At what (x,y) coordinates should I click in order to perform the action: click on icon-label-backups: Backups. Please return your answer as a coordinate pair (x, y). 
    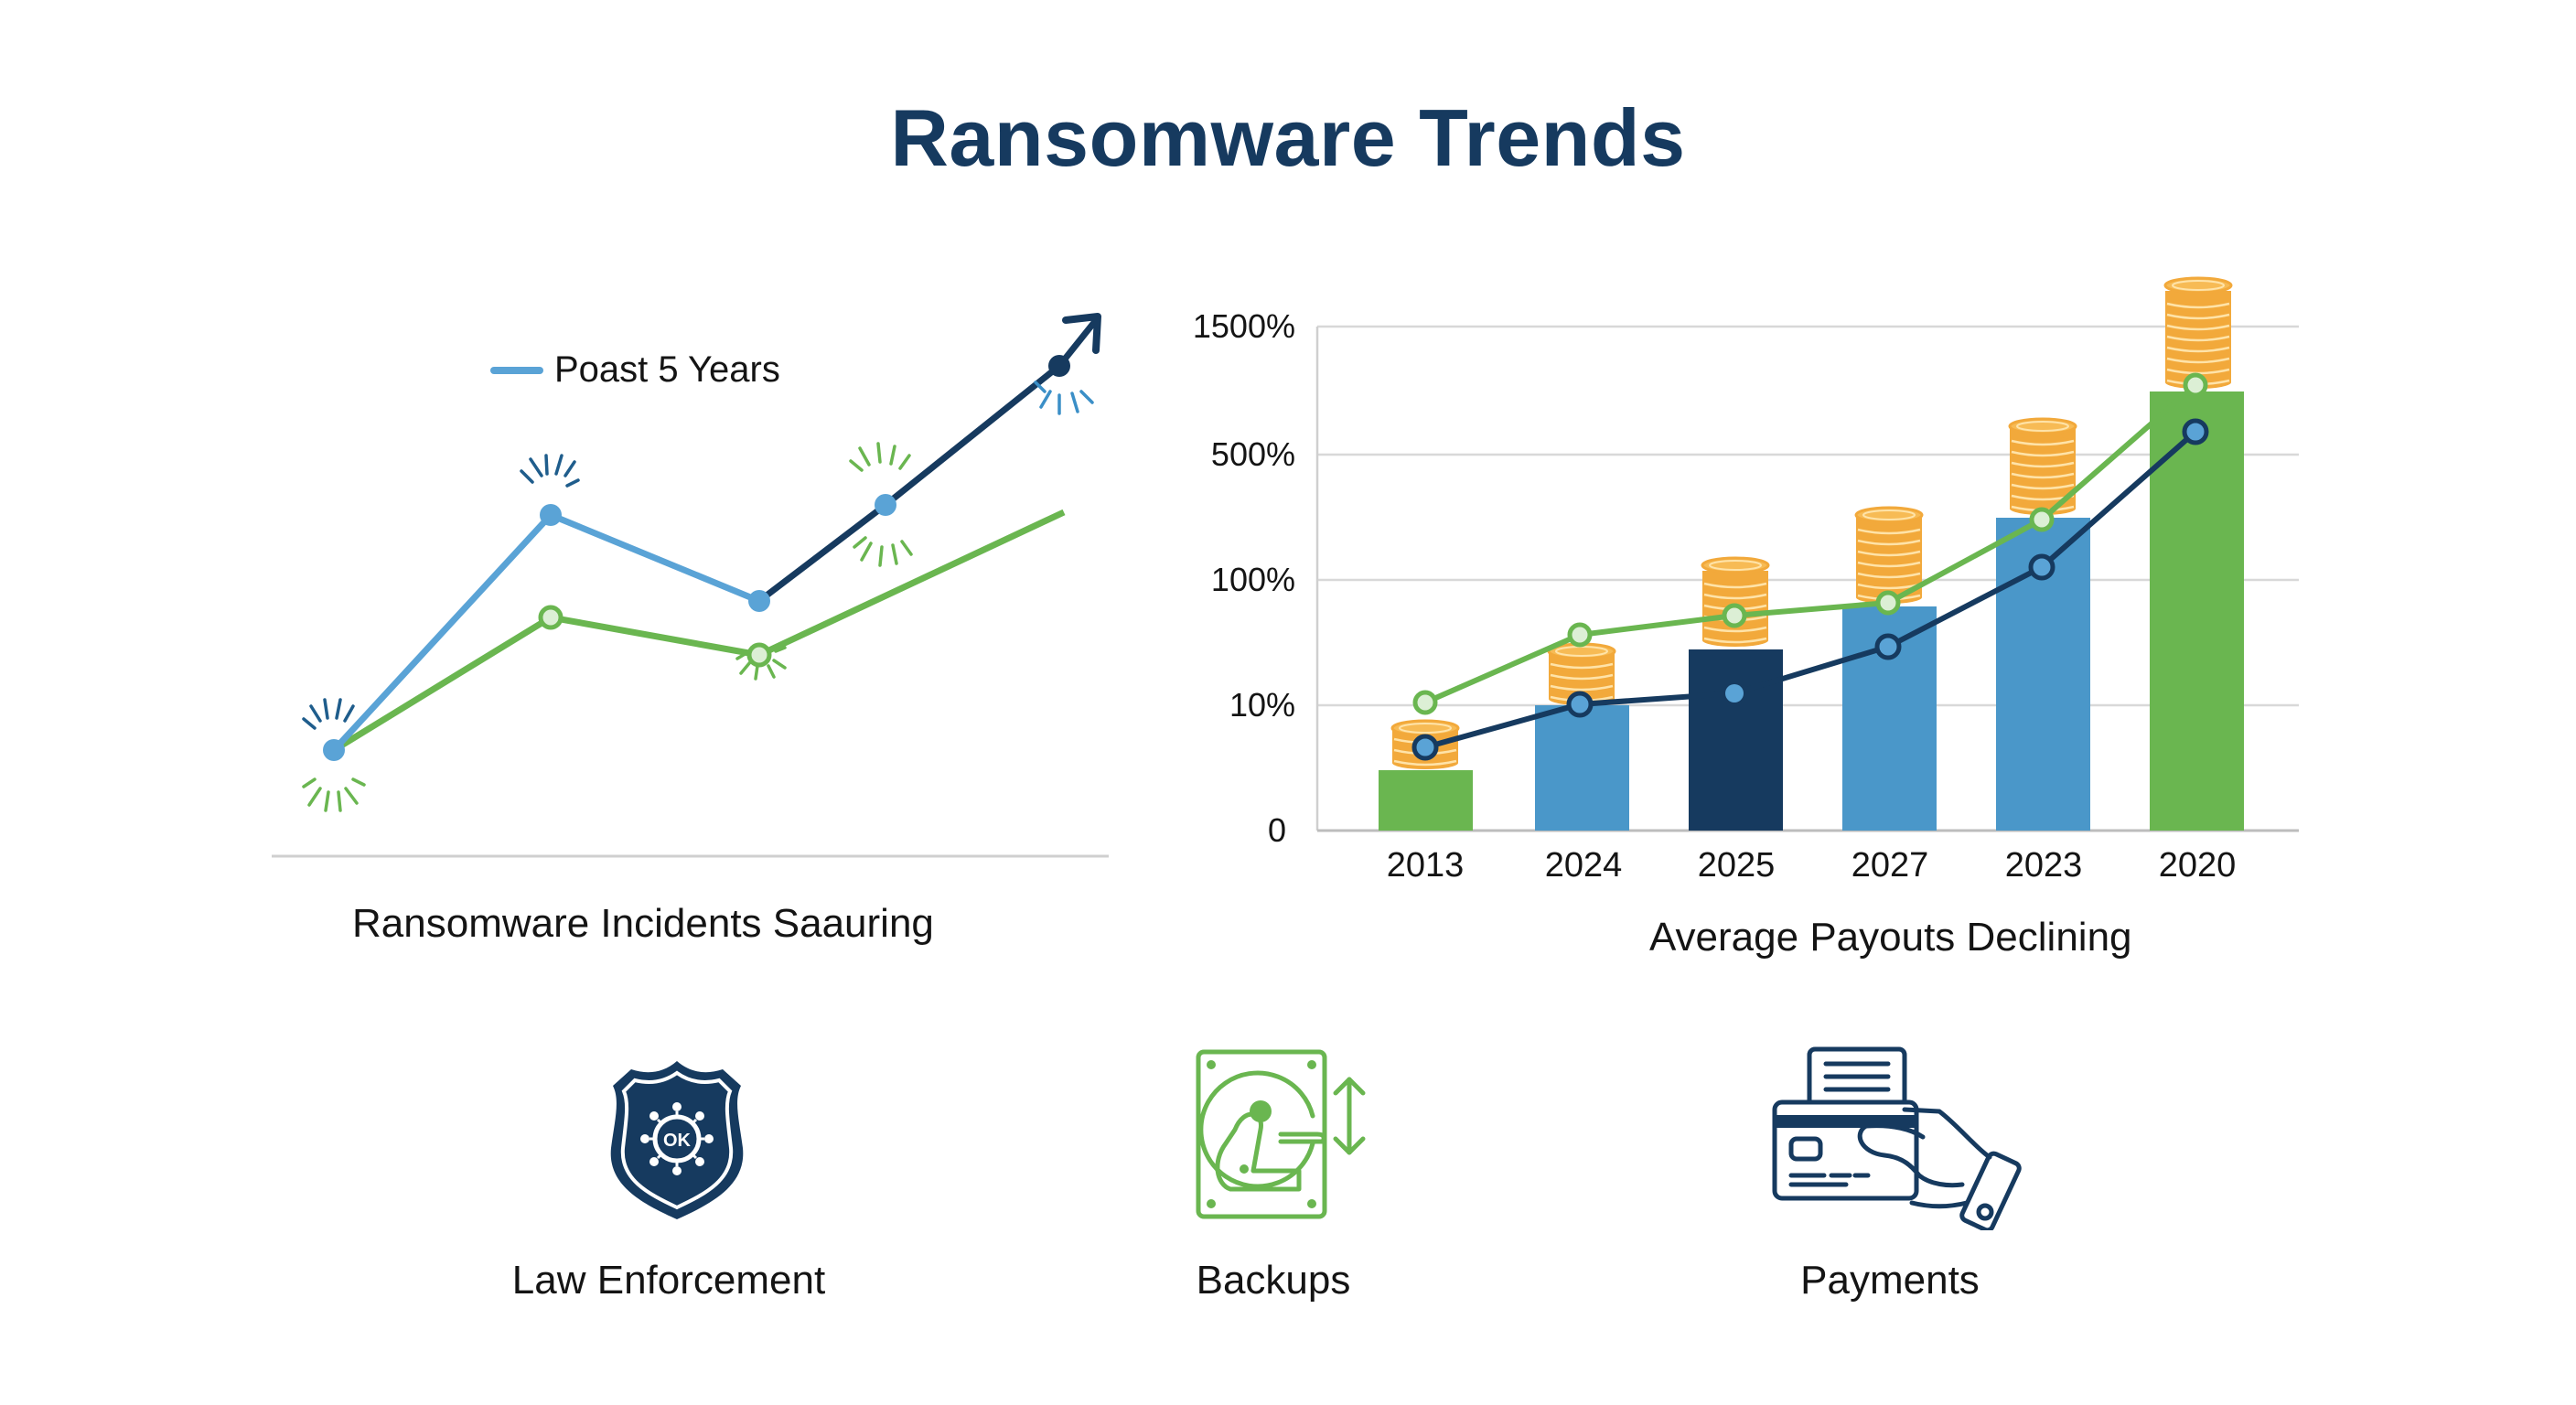
    Looking at the image, I should click on (1274, 1280).